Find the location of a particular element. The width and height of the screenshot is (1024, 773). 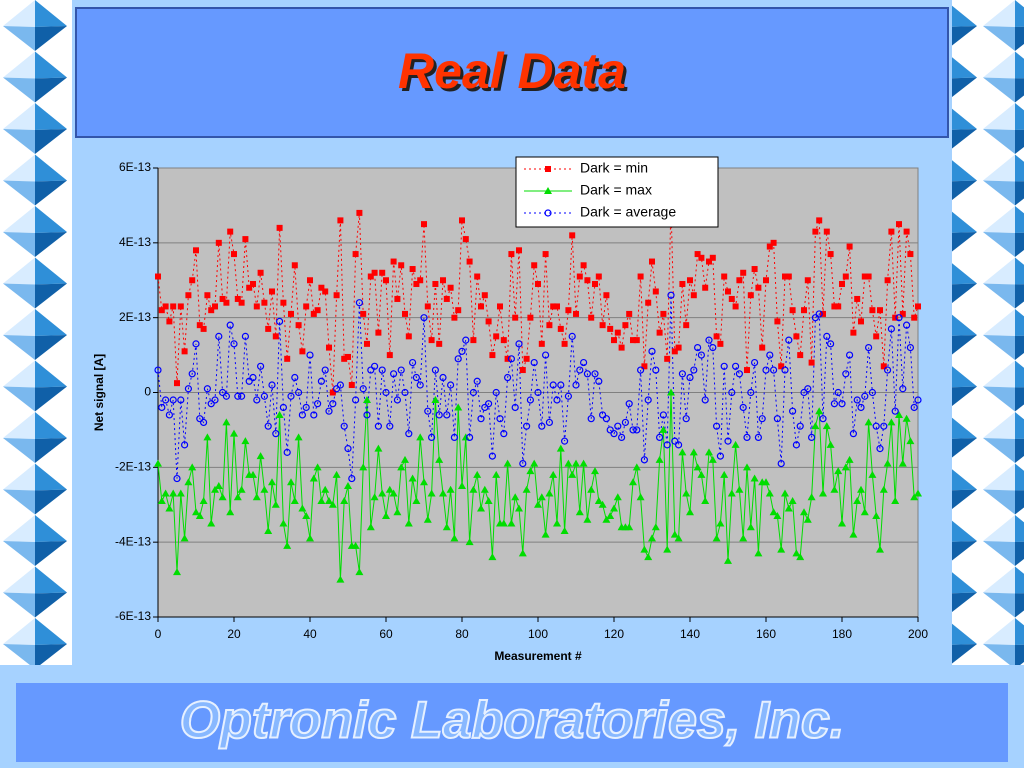

y-tick-label: 4E-13 is located at coordinates (135, 242).